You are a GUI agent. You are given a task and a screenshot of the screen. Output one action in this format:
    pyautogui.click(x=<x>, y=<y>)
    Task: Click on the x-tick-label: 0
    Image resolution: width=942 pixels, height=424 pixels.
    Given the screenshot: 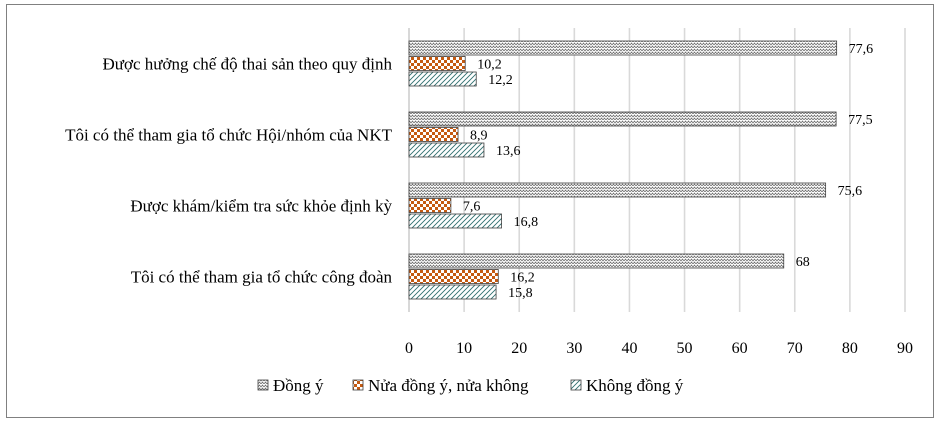 What is the action you would take?
    pyautogui.click(x=409, y=348)
    